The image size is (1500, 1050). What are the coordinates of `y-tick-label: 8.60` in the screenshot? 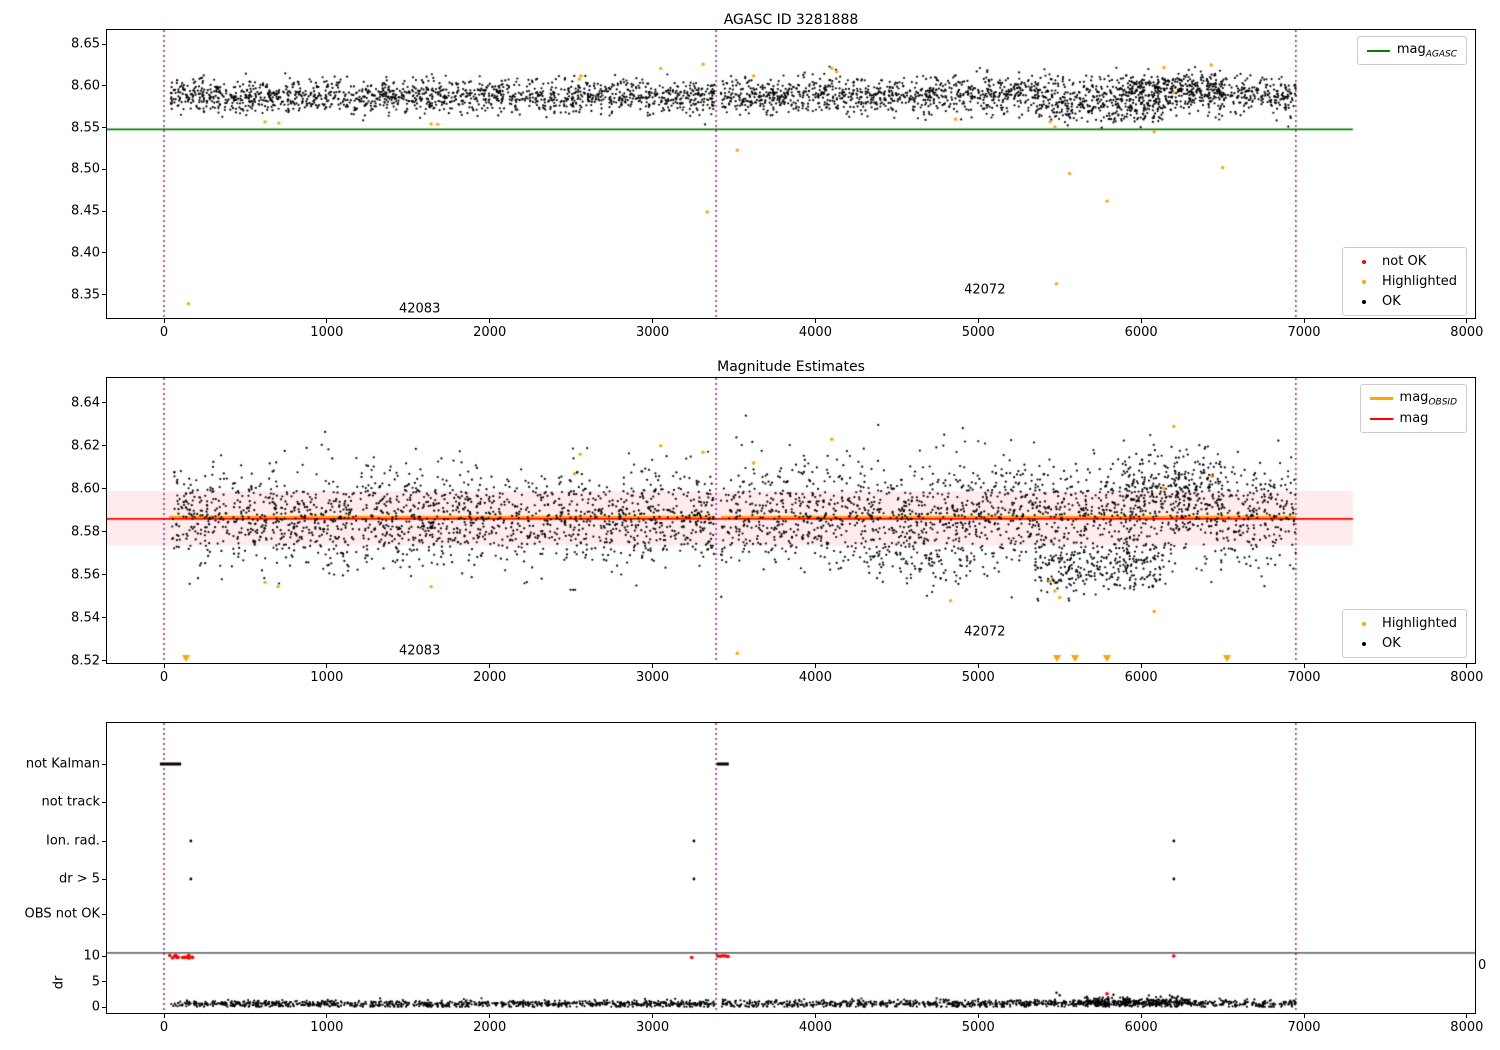 It's located at (85, 489).